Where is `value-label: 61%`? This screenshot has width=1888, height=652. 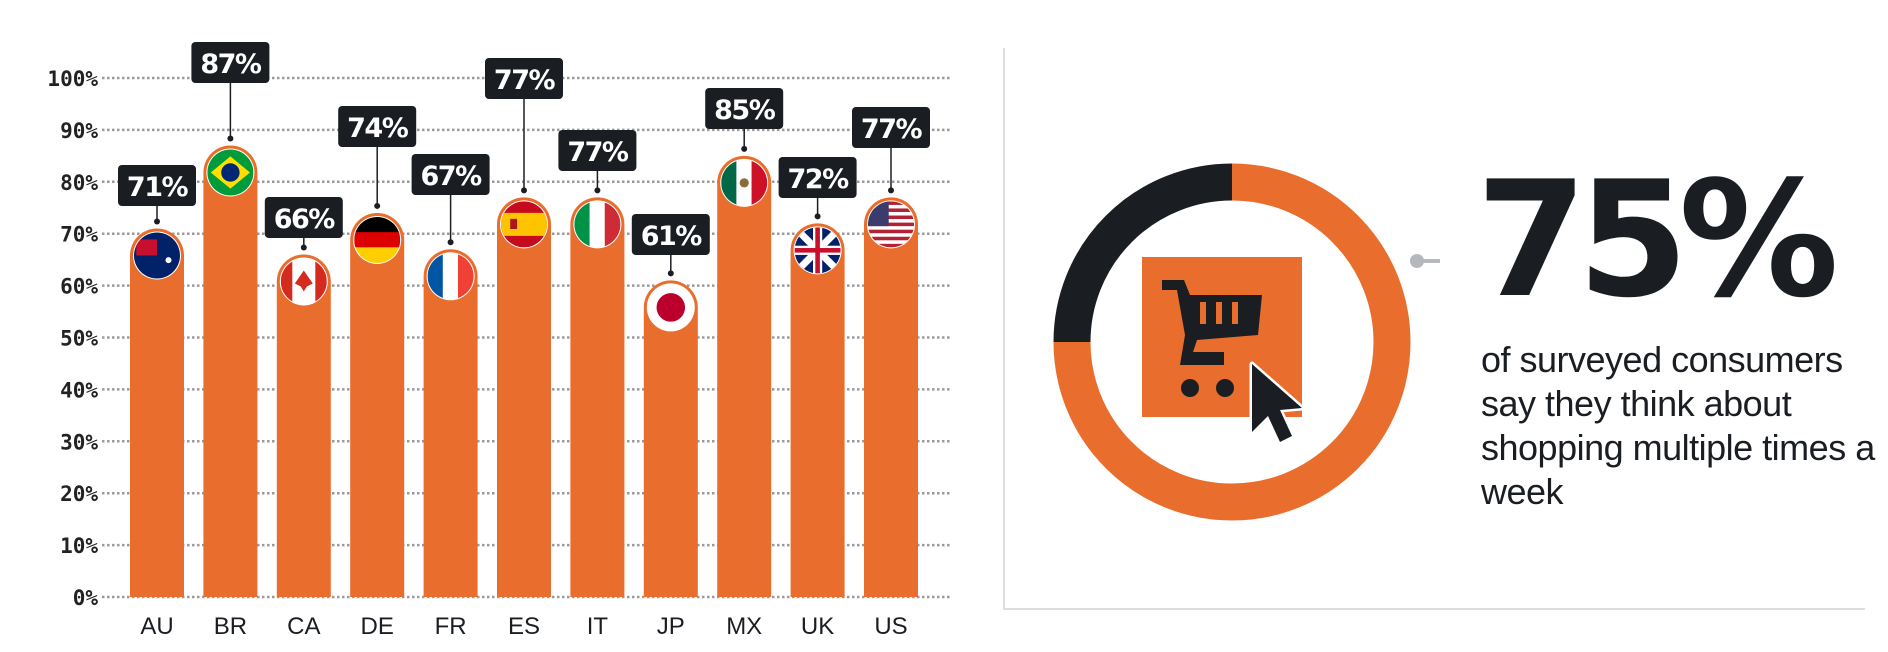 value-label: 61% is located at coordinates (672, 236).